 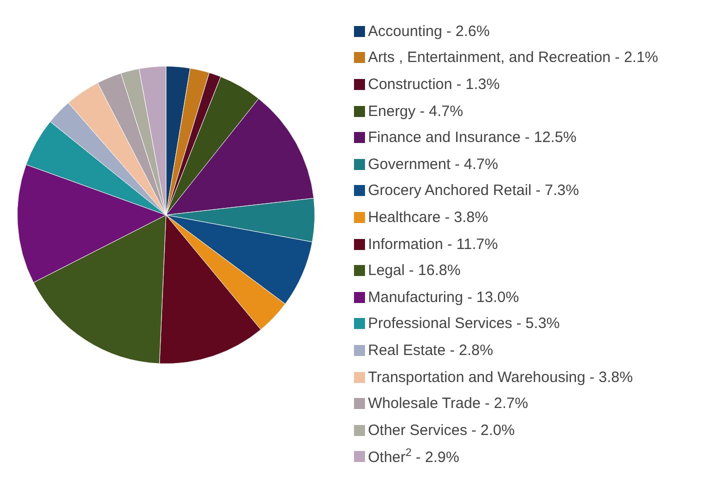 I want to click on legend-label: Government - 4.7%, so click(x=433, y=164).